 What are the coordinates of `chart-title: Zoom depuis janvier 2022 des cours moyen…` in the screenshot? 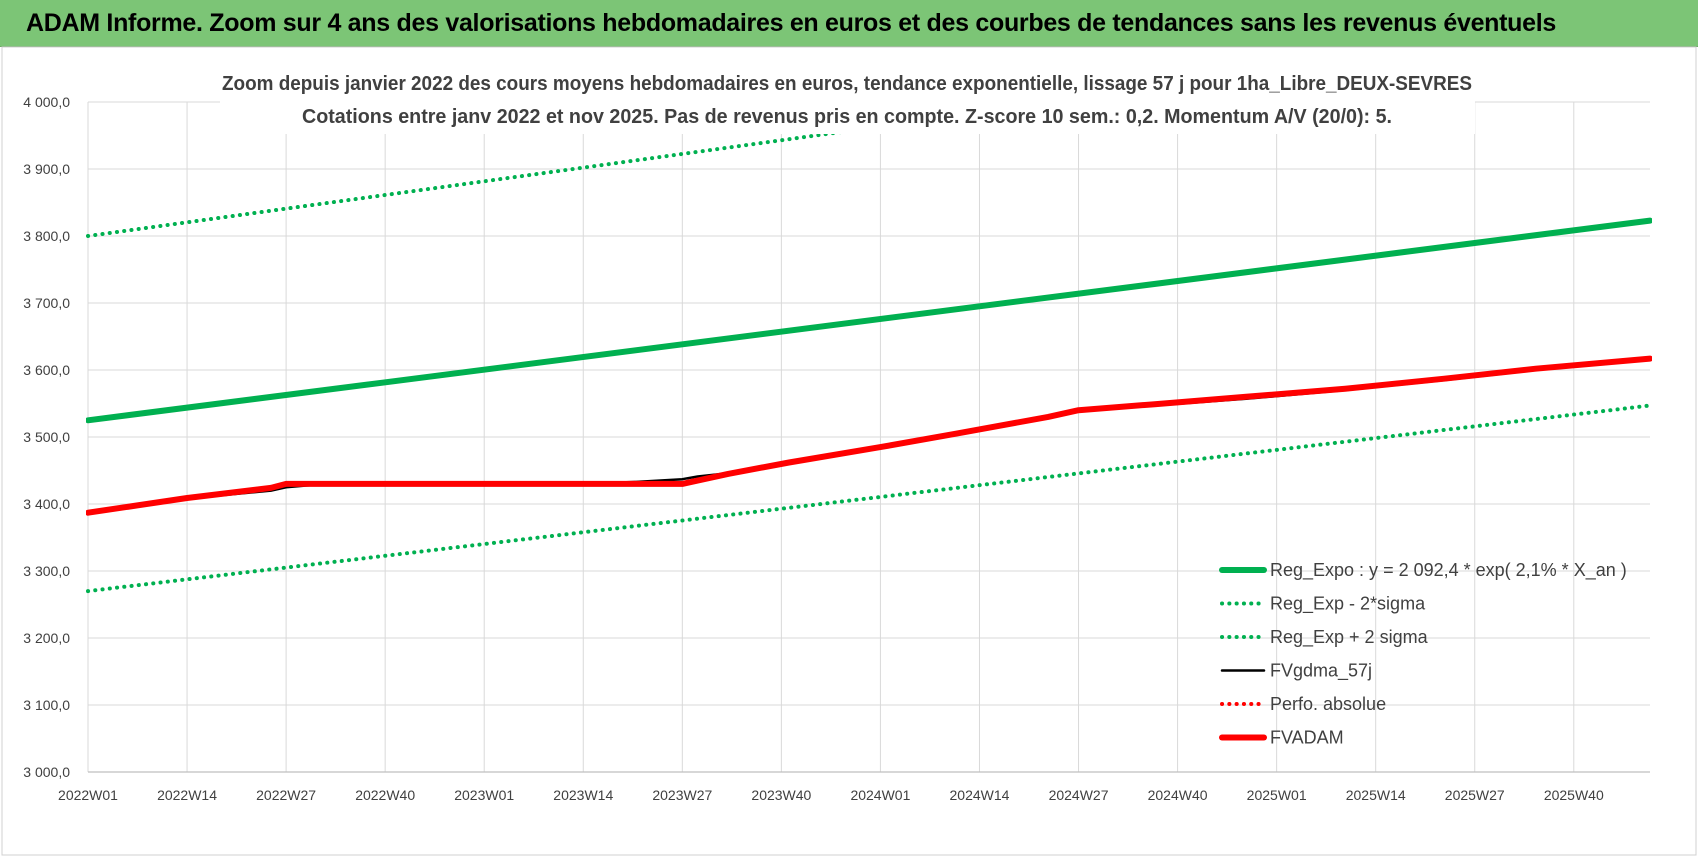 It's located at (847, 100).